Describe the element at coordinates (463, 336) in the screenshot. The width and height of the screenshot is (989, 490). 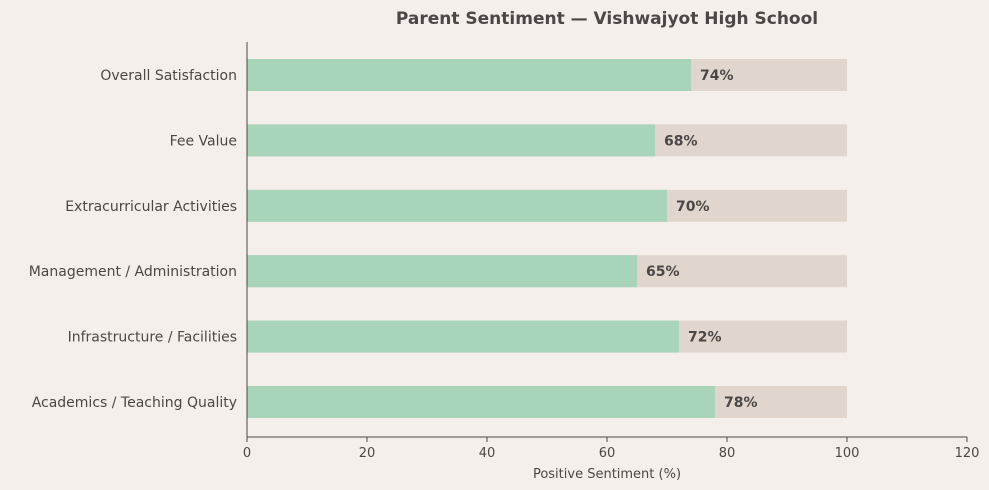
I see `bar-infrastructure-facilities` at that location.